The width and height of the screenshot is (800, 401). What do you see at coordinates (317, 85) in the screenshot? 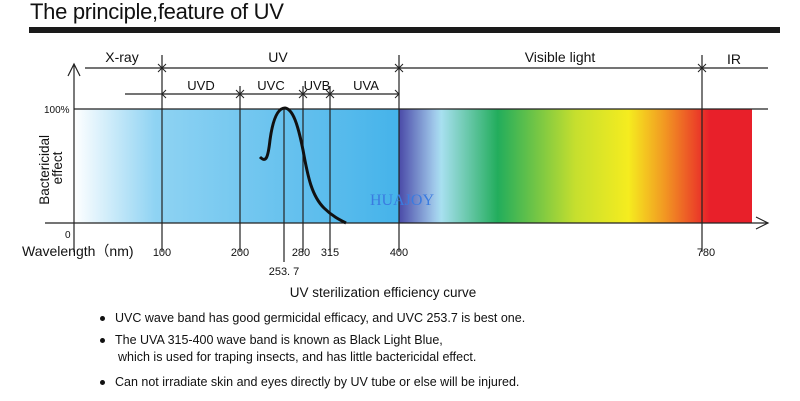
I see `band-label-uvb: UVB` at bounding box center [317, 85].